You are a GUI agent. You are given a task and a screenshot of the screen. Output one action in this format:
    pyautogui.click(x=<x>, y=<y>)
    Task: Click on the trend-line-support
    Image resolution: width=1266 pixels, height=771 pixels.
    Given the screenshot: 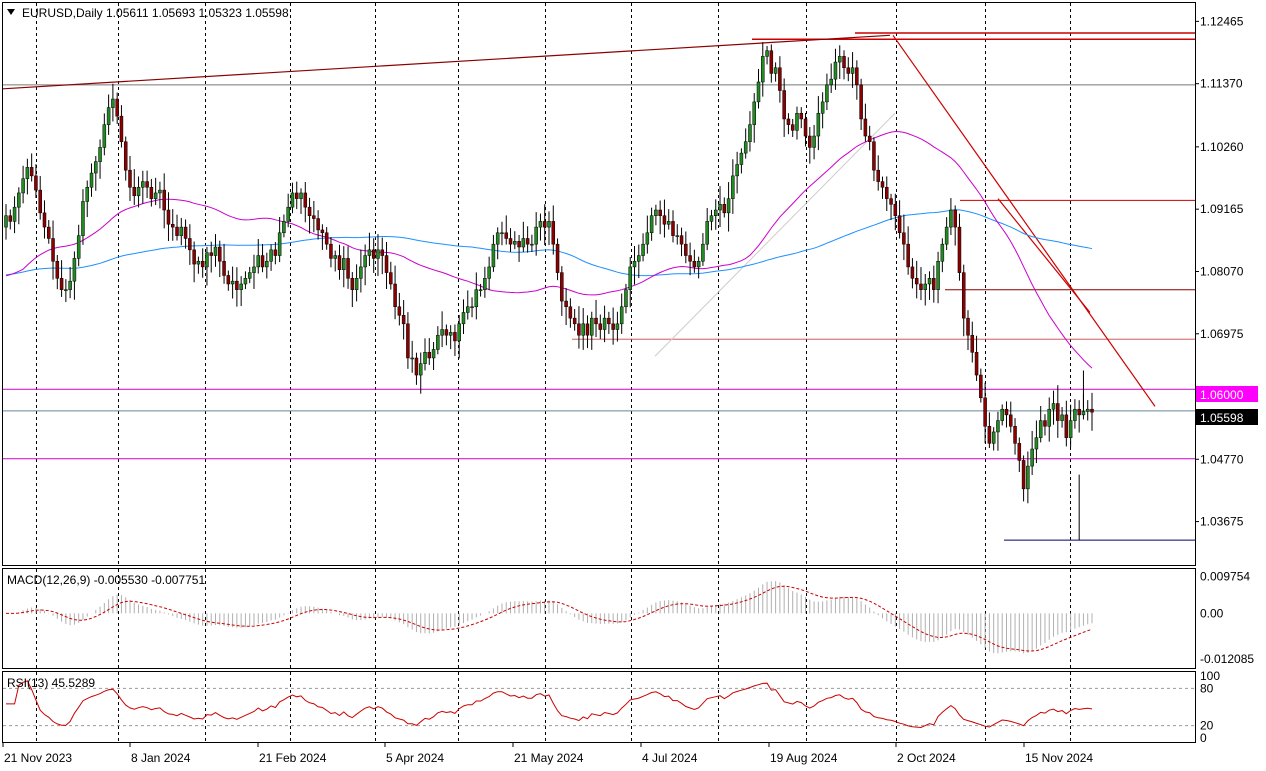 What is the action you would take?
    pyautogui.click(x=775, y=234)
    